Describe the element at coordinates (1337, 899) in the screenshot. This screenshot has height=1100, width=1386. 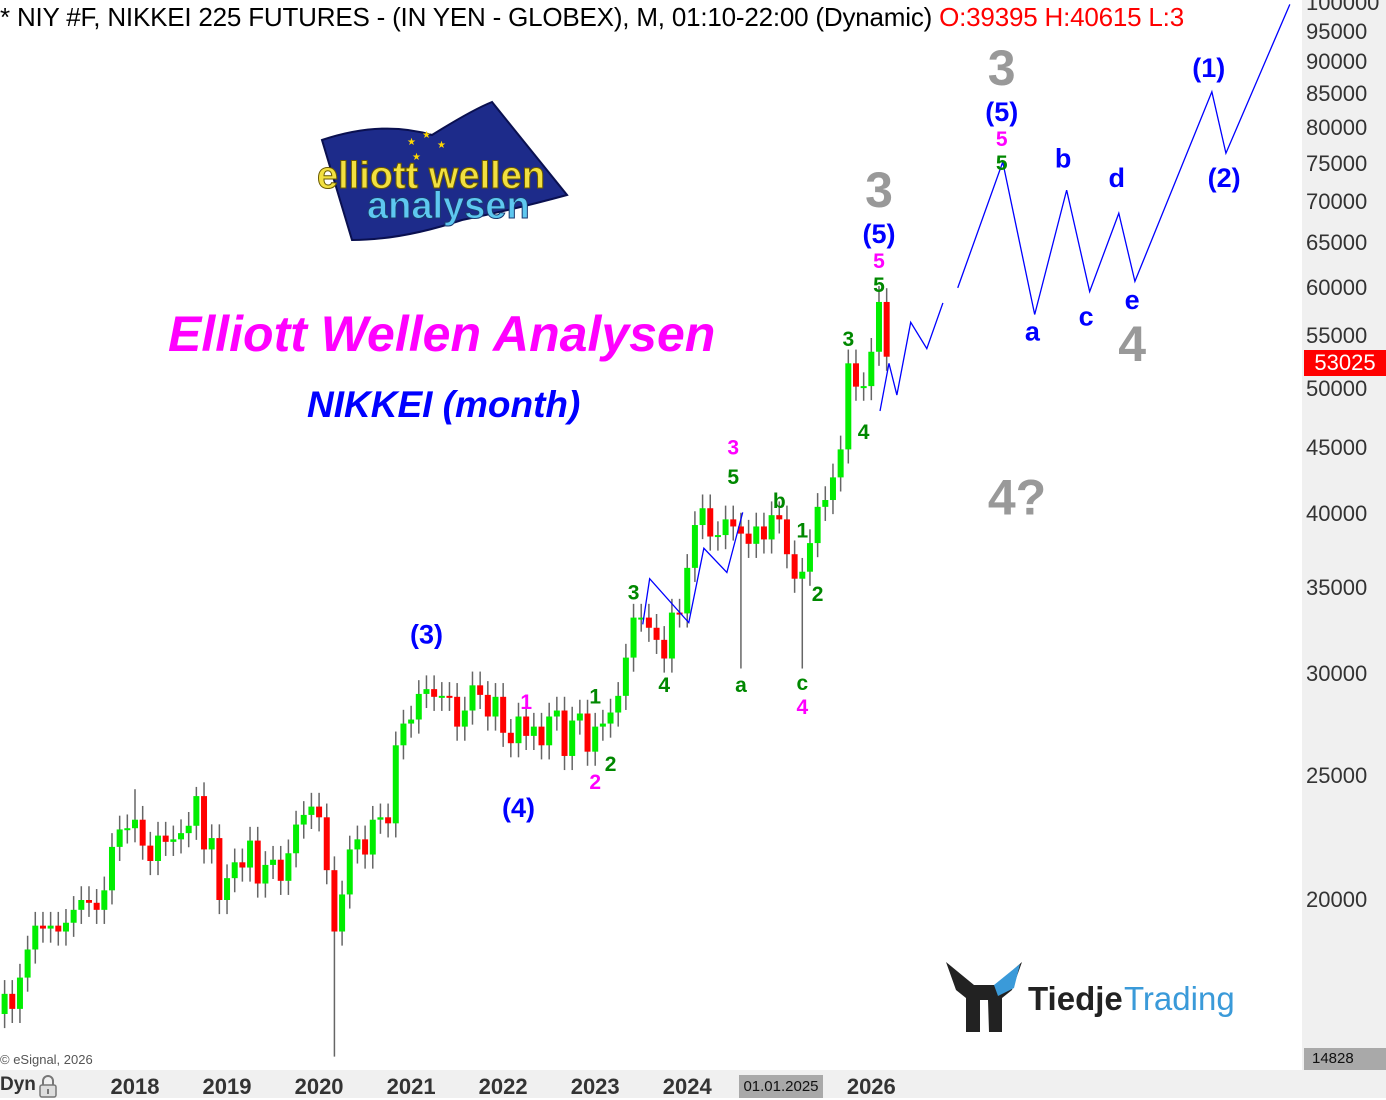
I see `price-tick-label: 20000` at that location.